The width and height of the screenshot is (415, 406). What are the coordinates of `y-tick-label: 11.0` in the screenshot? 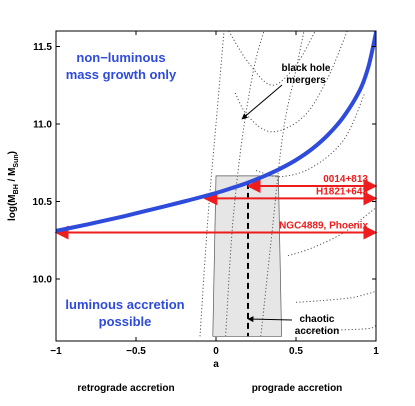 It's located at (42, 125).